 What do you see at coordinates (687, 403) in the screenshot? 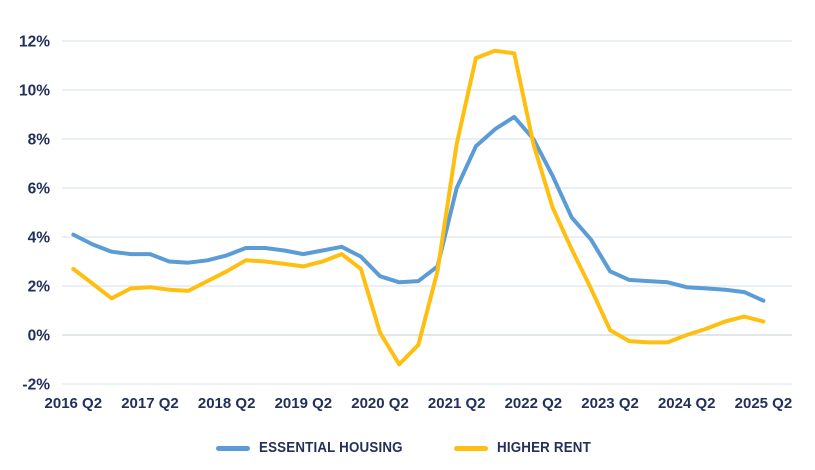
I see `x-tick-label: 2024 Q2` at bounding box center [687, 403].